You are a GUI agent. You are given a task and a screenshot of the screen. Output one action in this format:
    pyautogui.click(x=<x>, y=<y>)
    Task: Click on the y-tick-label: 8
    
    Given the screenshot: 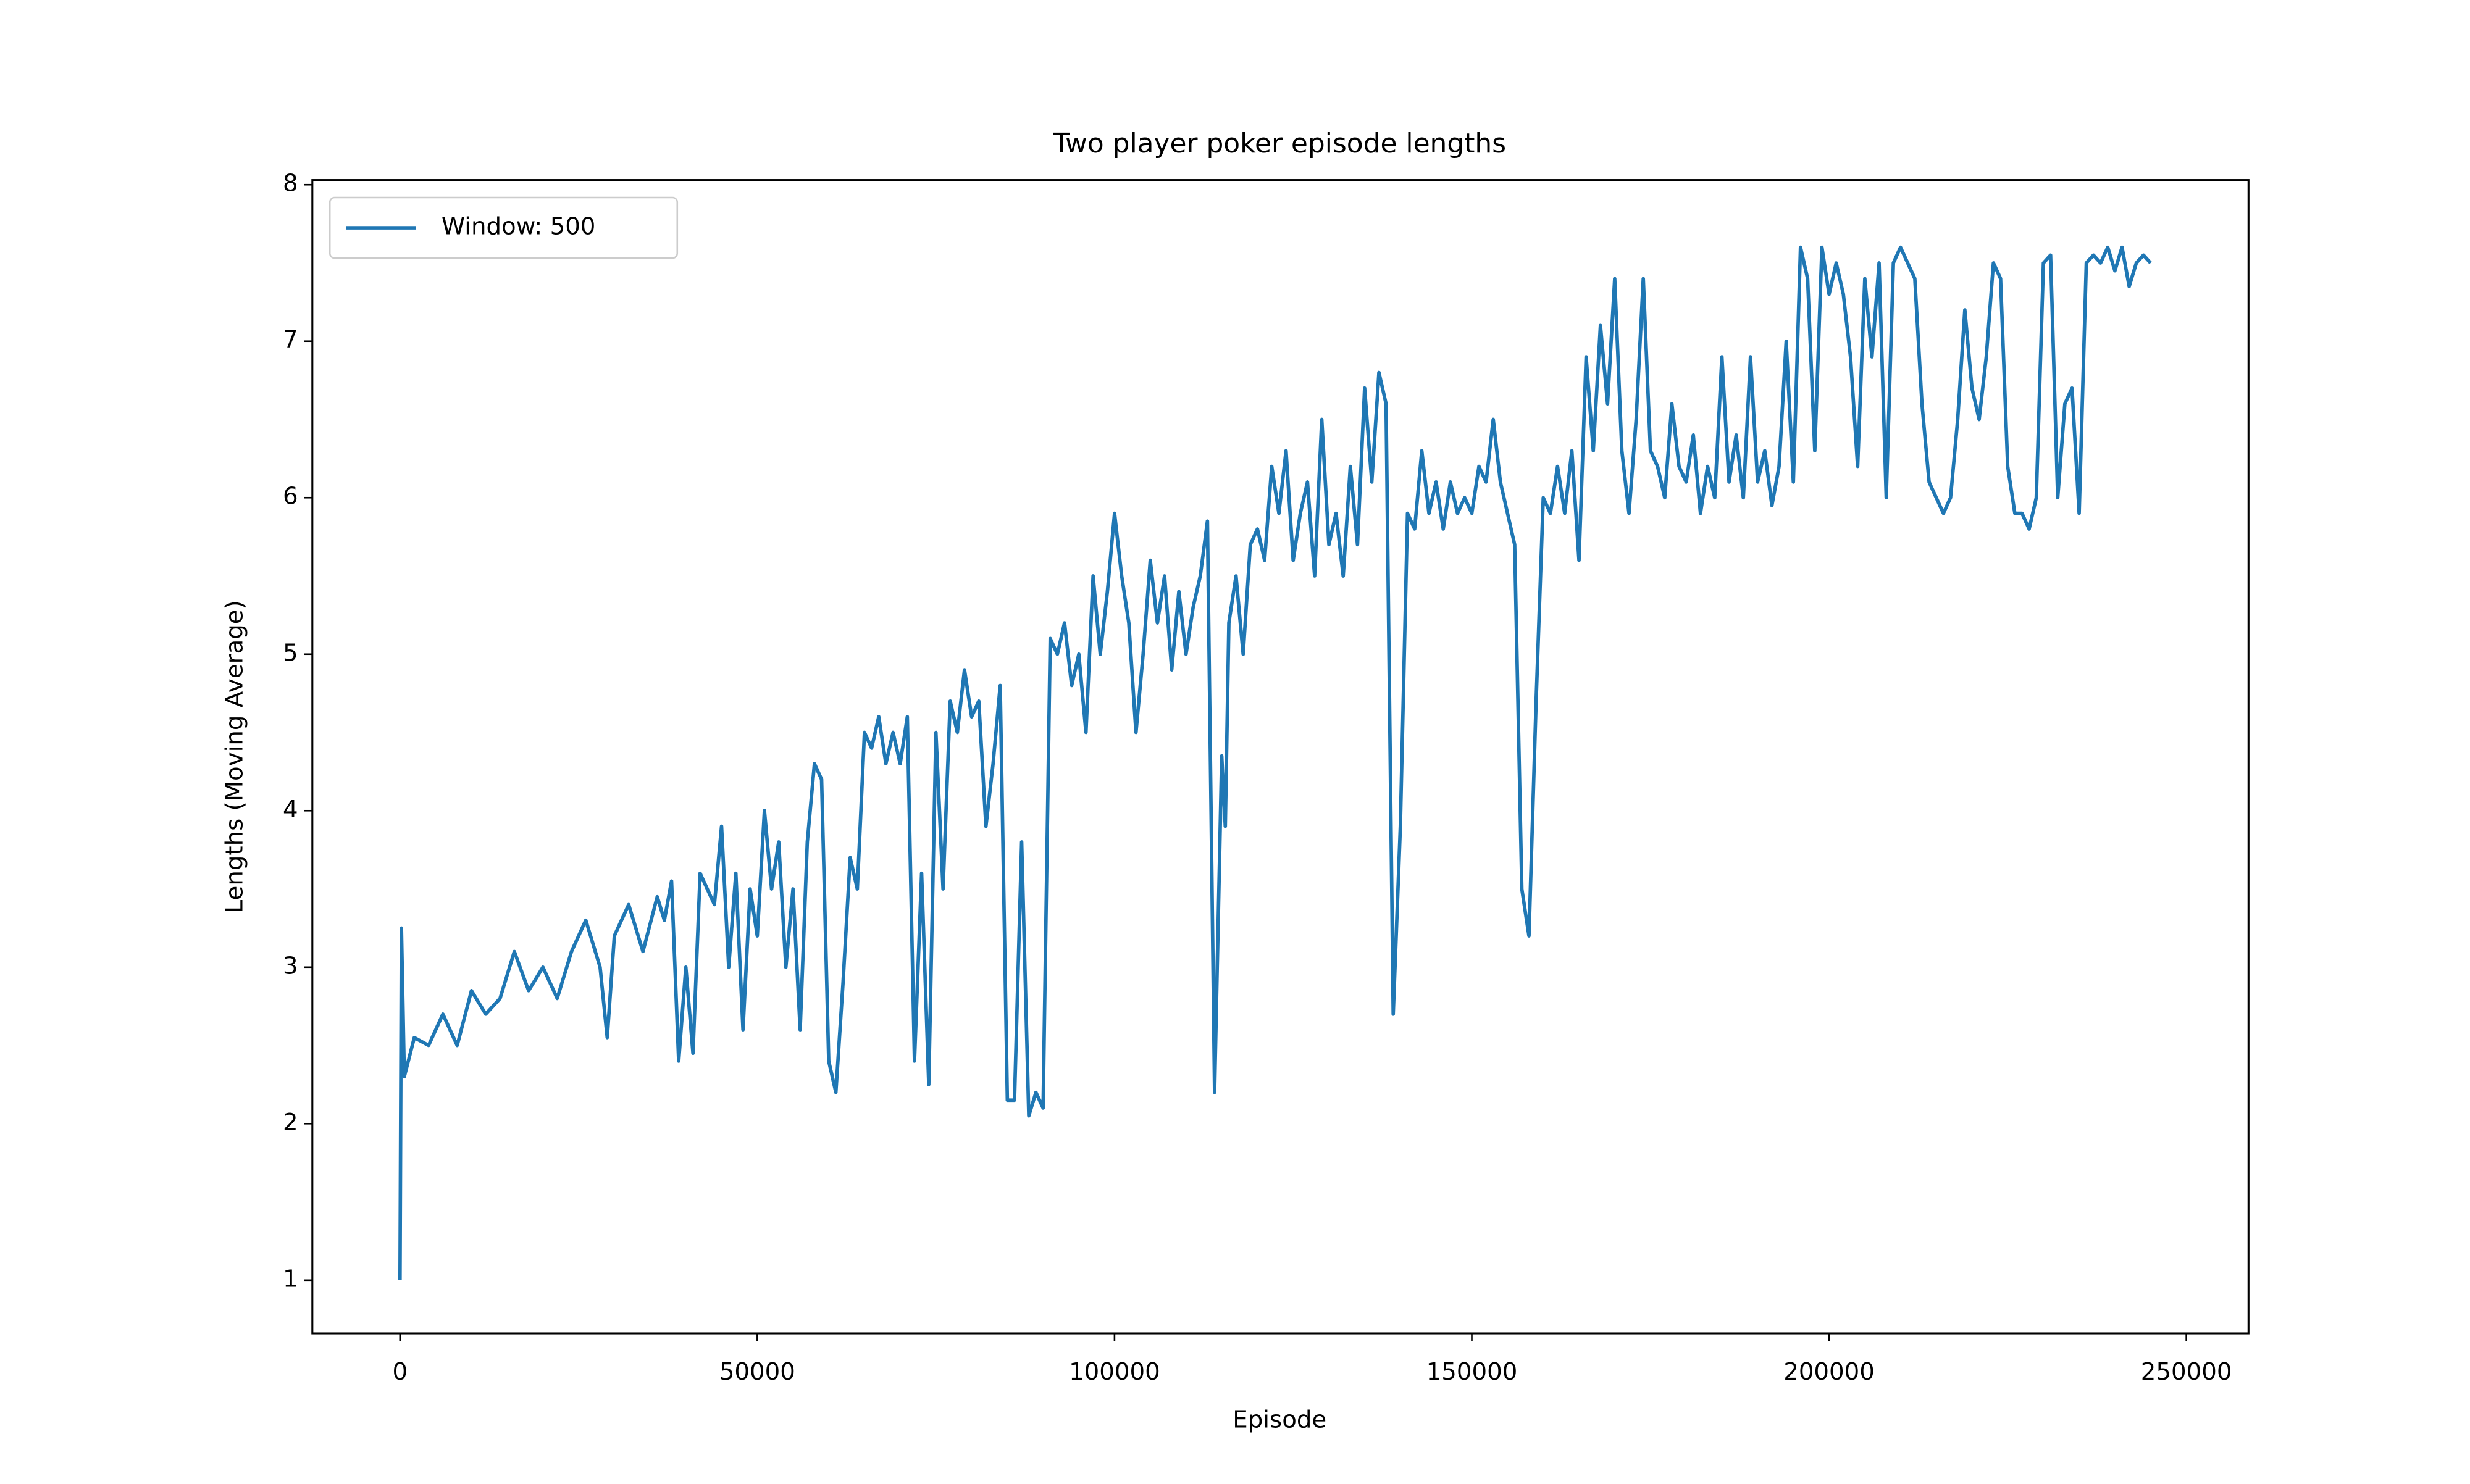 What is the action you would take?
    pyautogui.click(x=290, y=184)
    